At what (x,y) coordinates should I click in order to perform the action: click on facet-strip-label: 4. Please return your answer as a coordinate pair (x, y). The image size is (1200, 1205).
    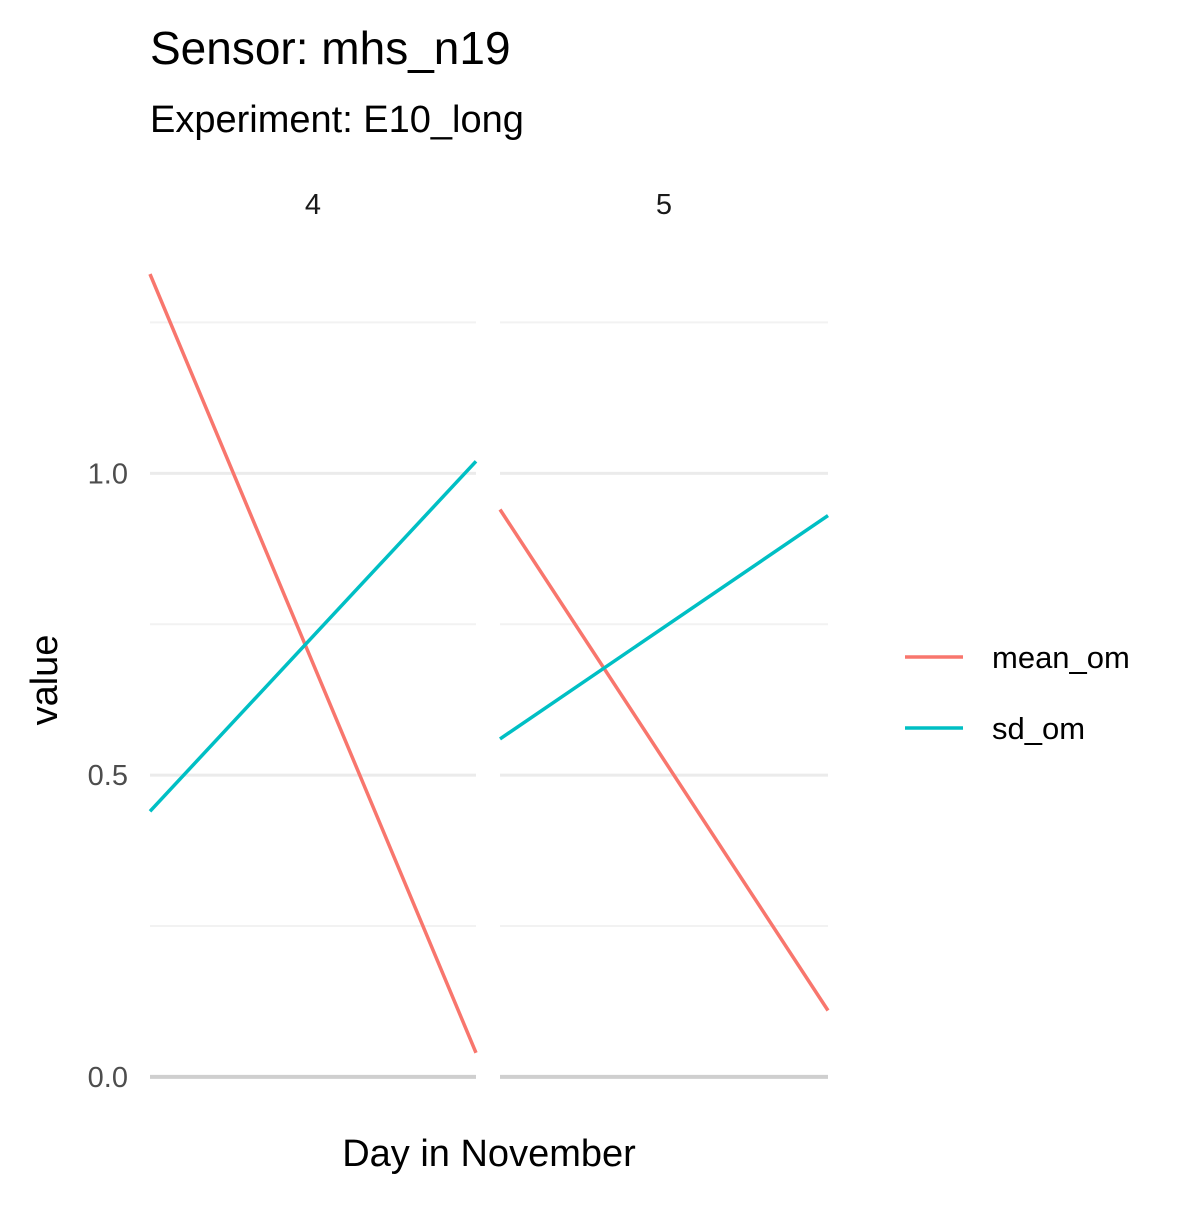
    Looking at the image, I should click on (313, 205).